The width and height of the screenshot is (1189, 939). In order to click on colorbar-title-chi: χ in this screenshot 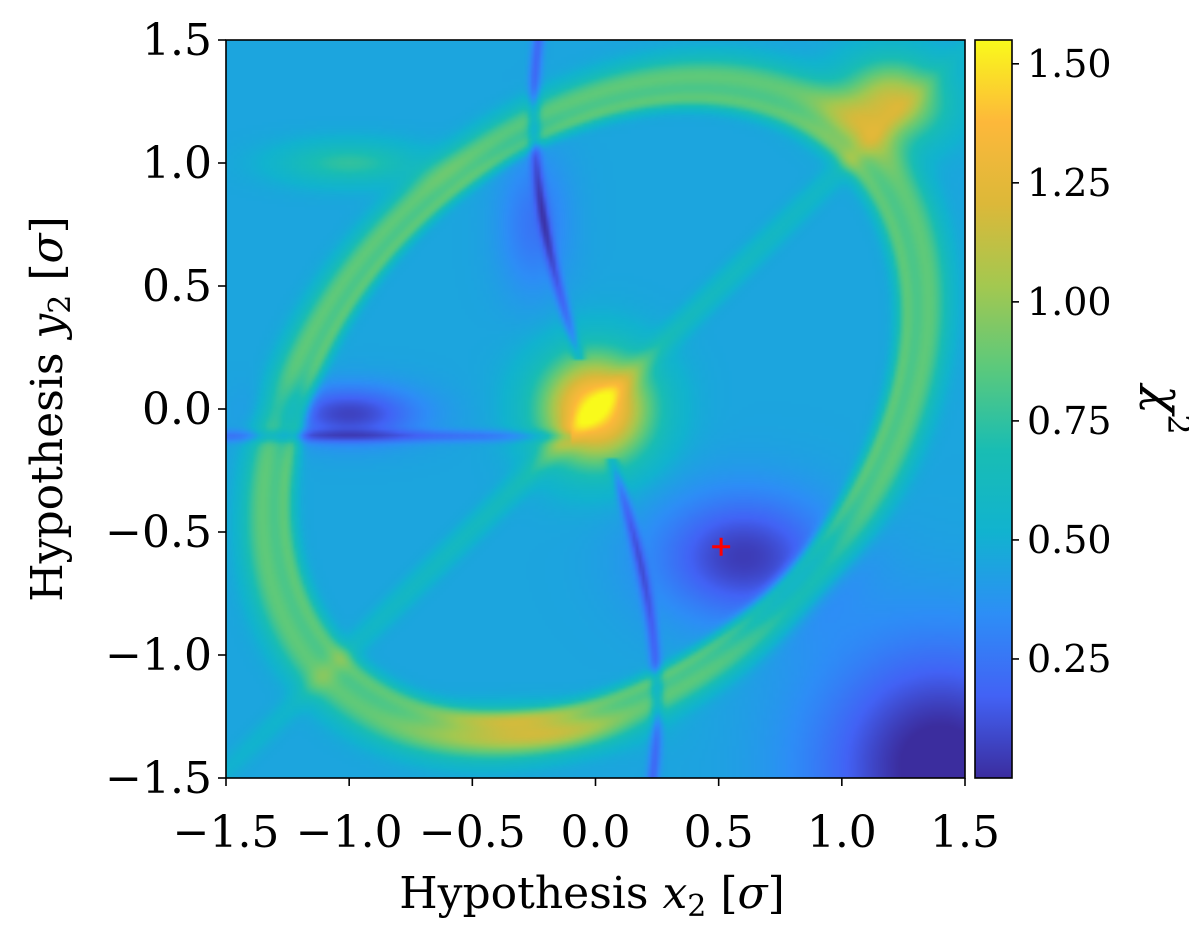, I will do `click(1163, 399)`.